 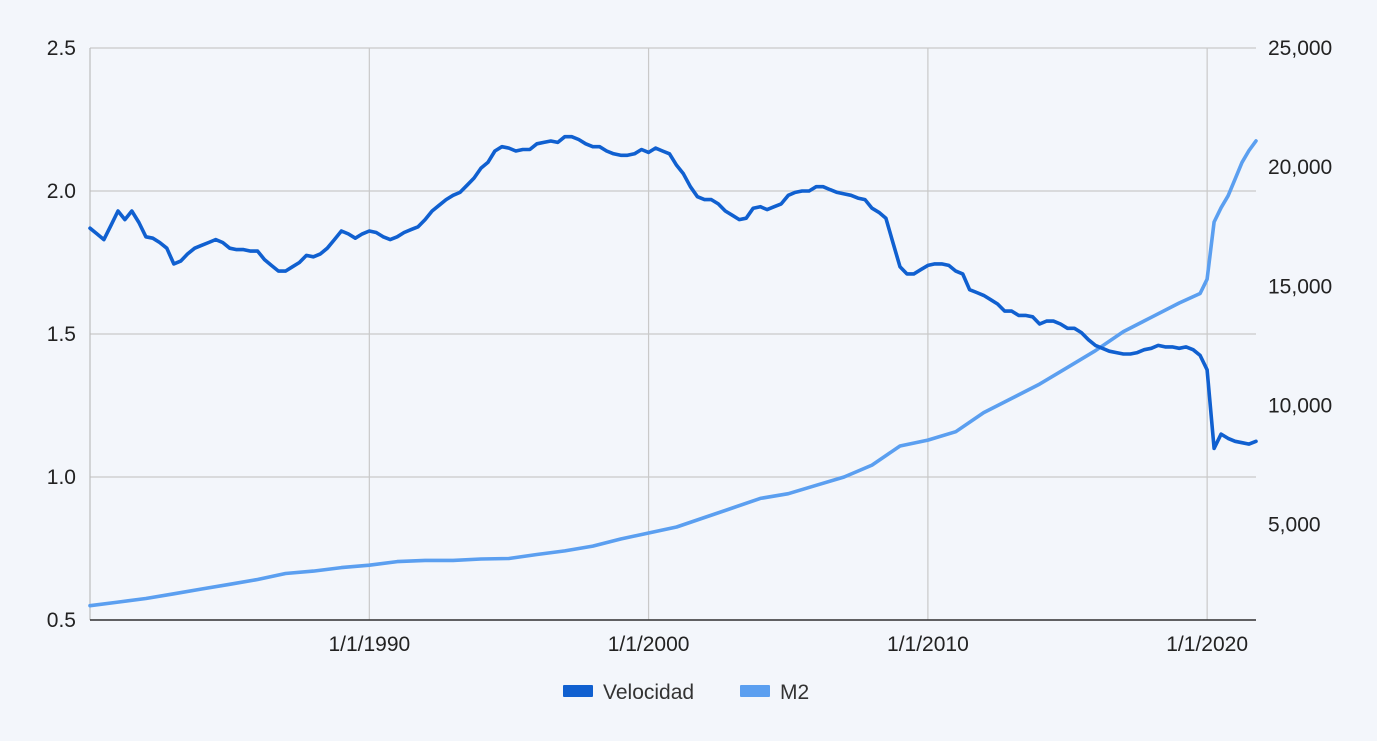 I want to click on y-axis-right: 5,000 10,000 15,000 20,000 25,000, so click(x=1300, y=287).